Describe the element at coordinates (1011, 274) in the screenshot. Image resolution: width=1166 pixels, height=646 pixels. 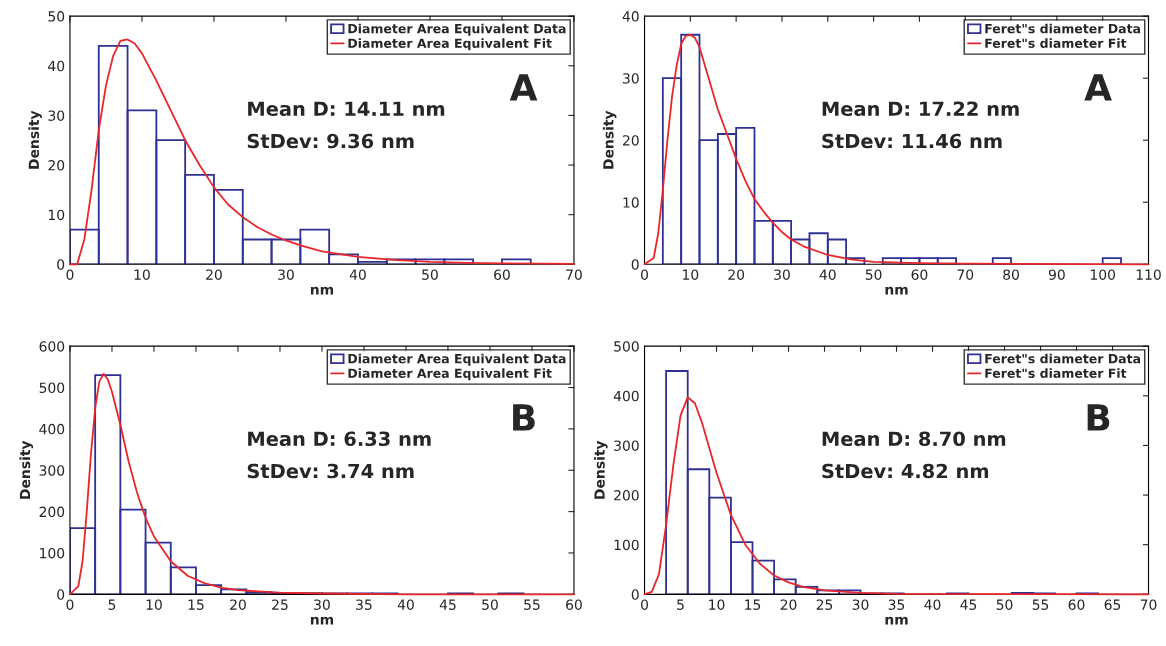
I see `x-tick-label: 80` at that location.